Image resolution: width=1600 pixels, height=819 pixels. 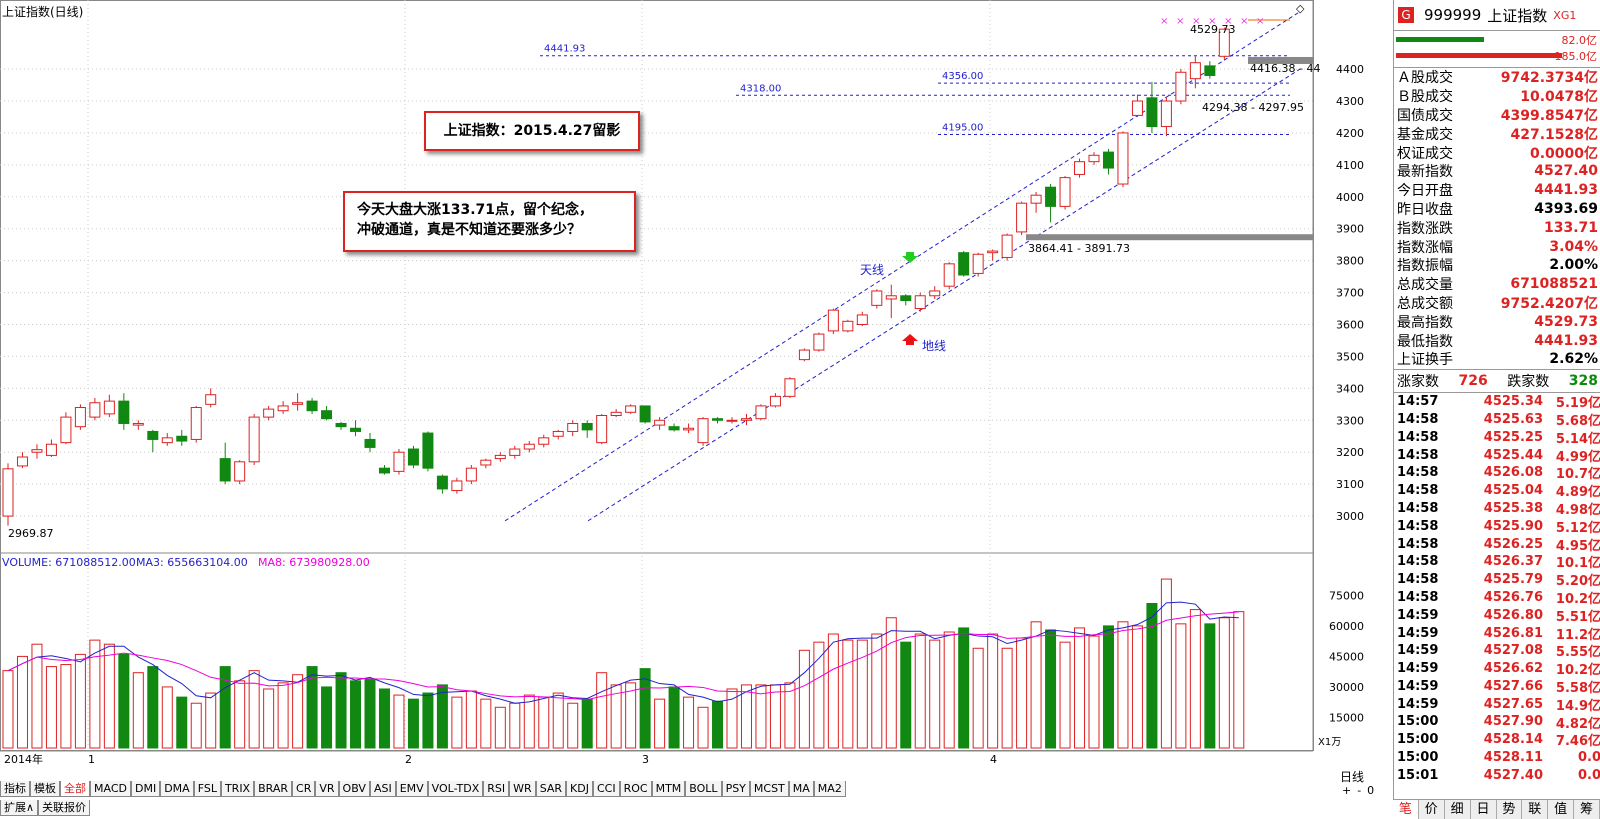 I want to click on quote-tab: 筹, so click(x=1587, y=809).